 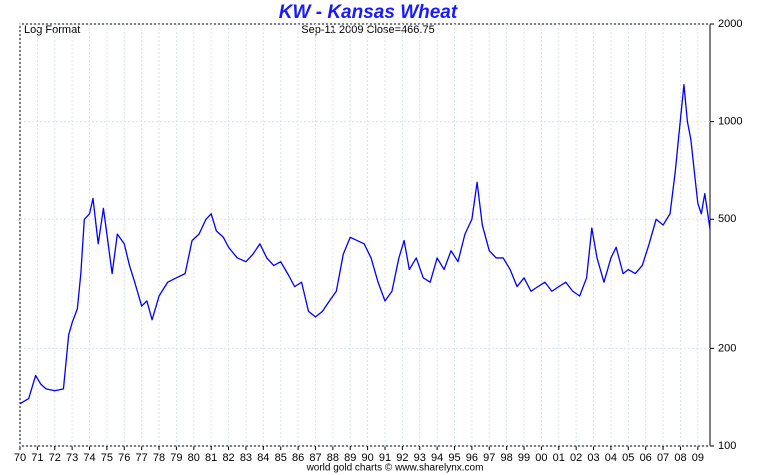 I want to click on x-tick-label: 81, so click(x=211, y=458).